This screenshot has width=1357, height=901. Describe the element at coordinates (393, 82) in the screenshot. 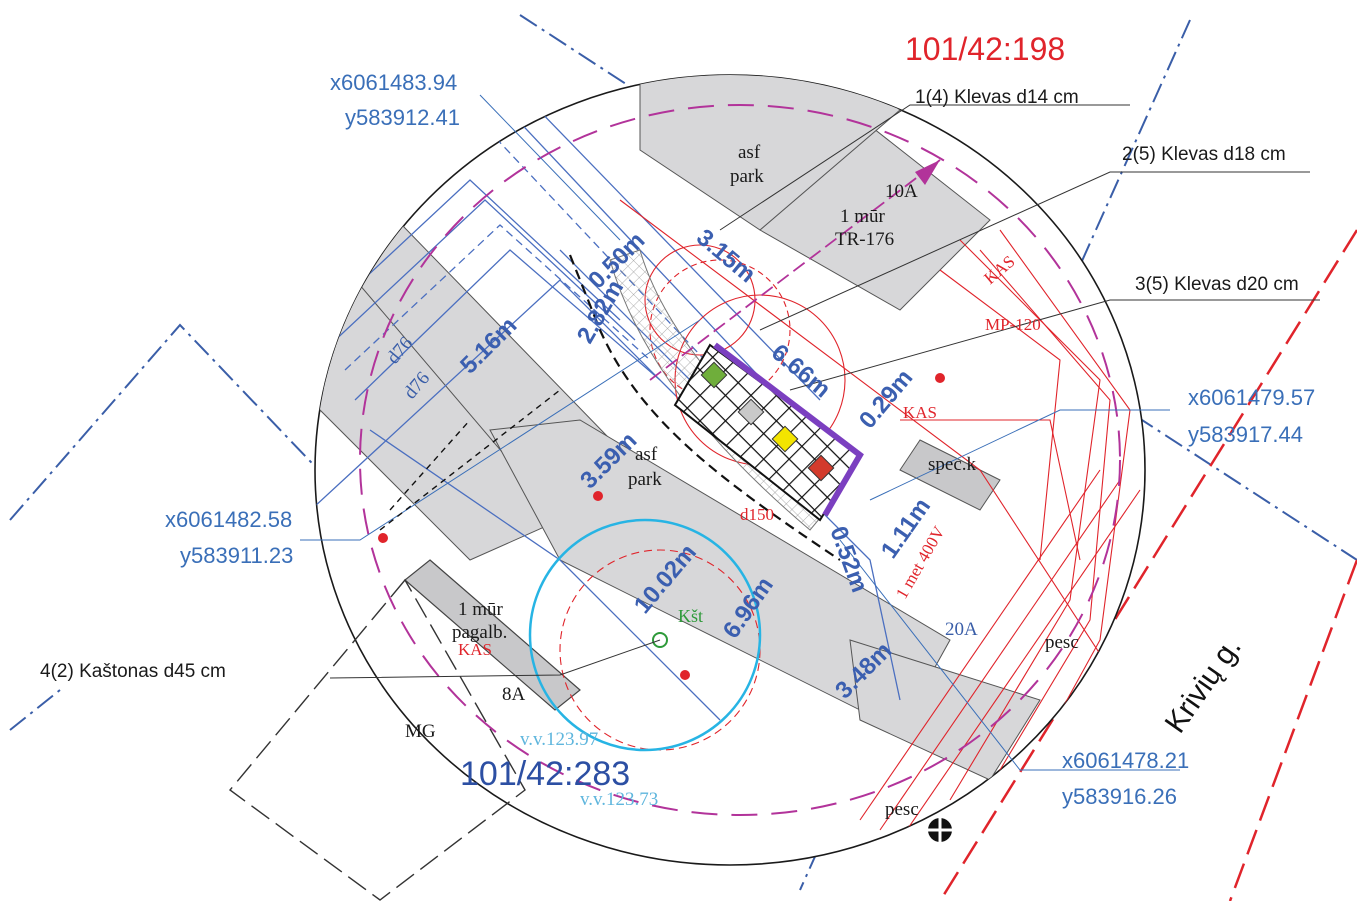

I see `coord-1-x: x6061483.94` at that location.